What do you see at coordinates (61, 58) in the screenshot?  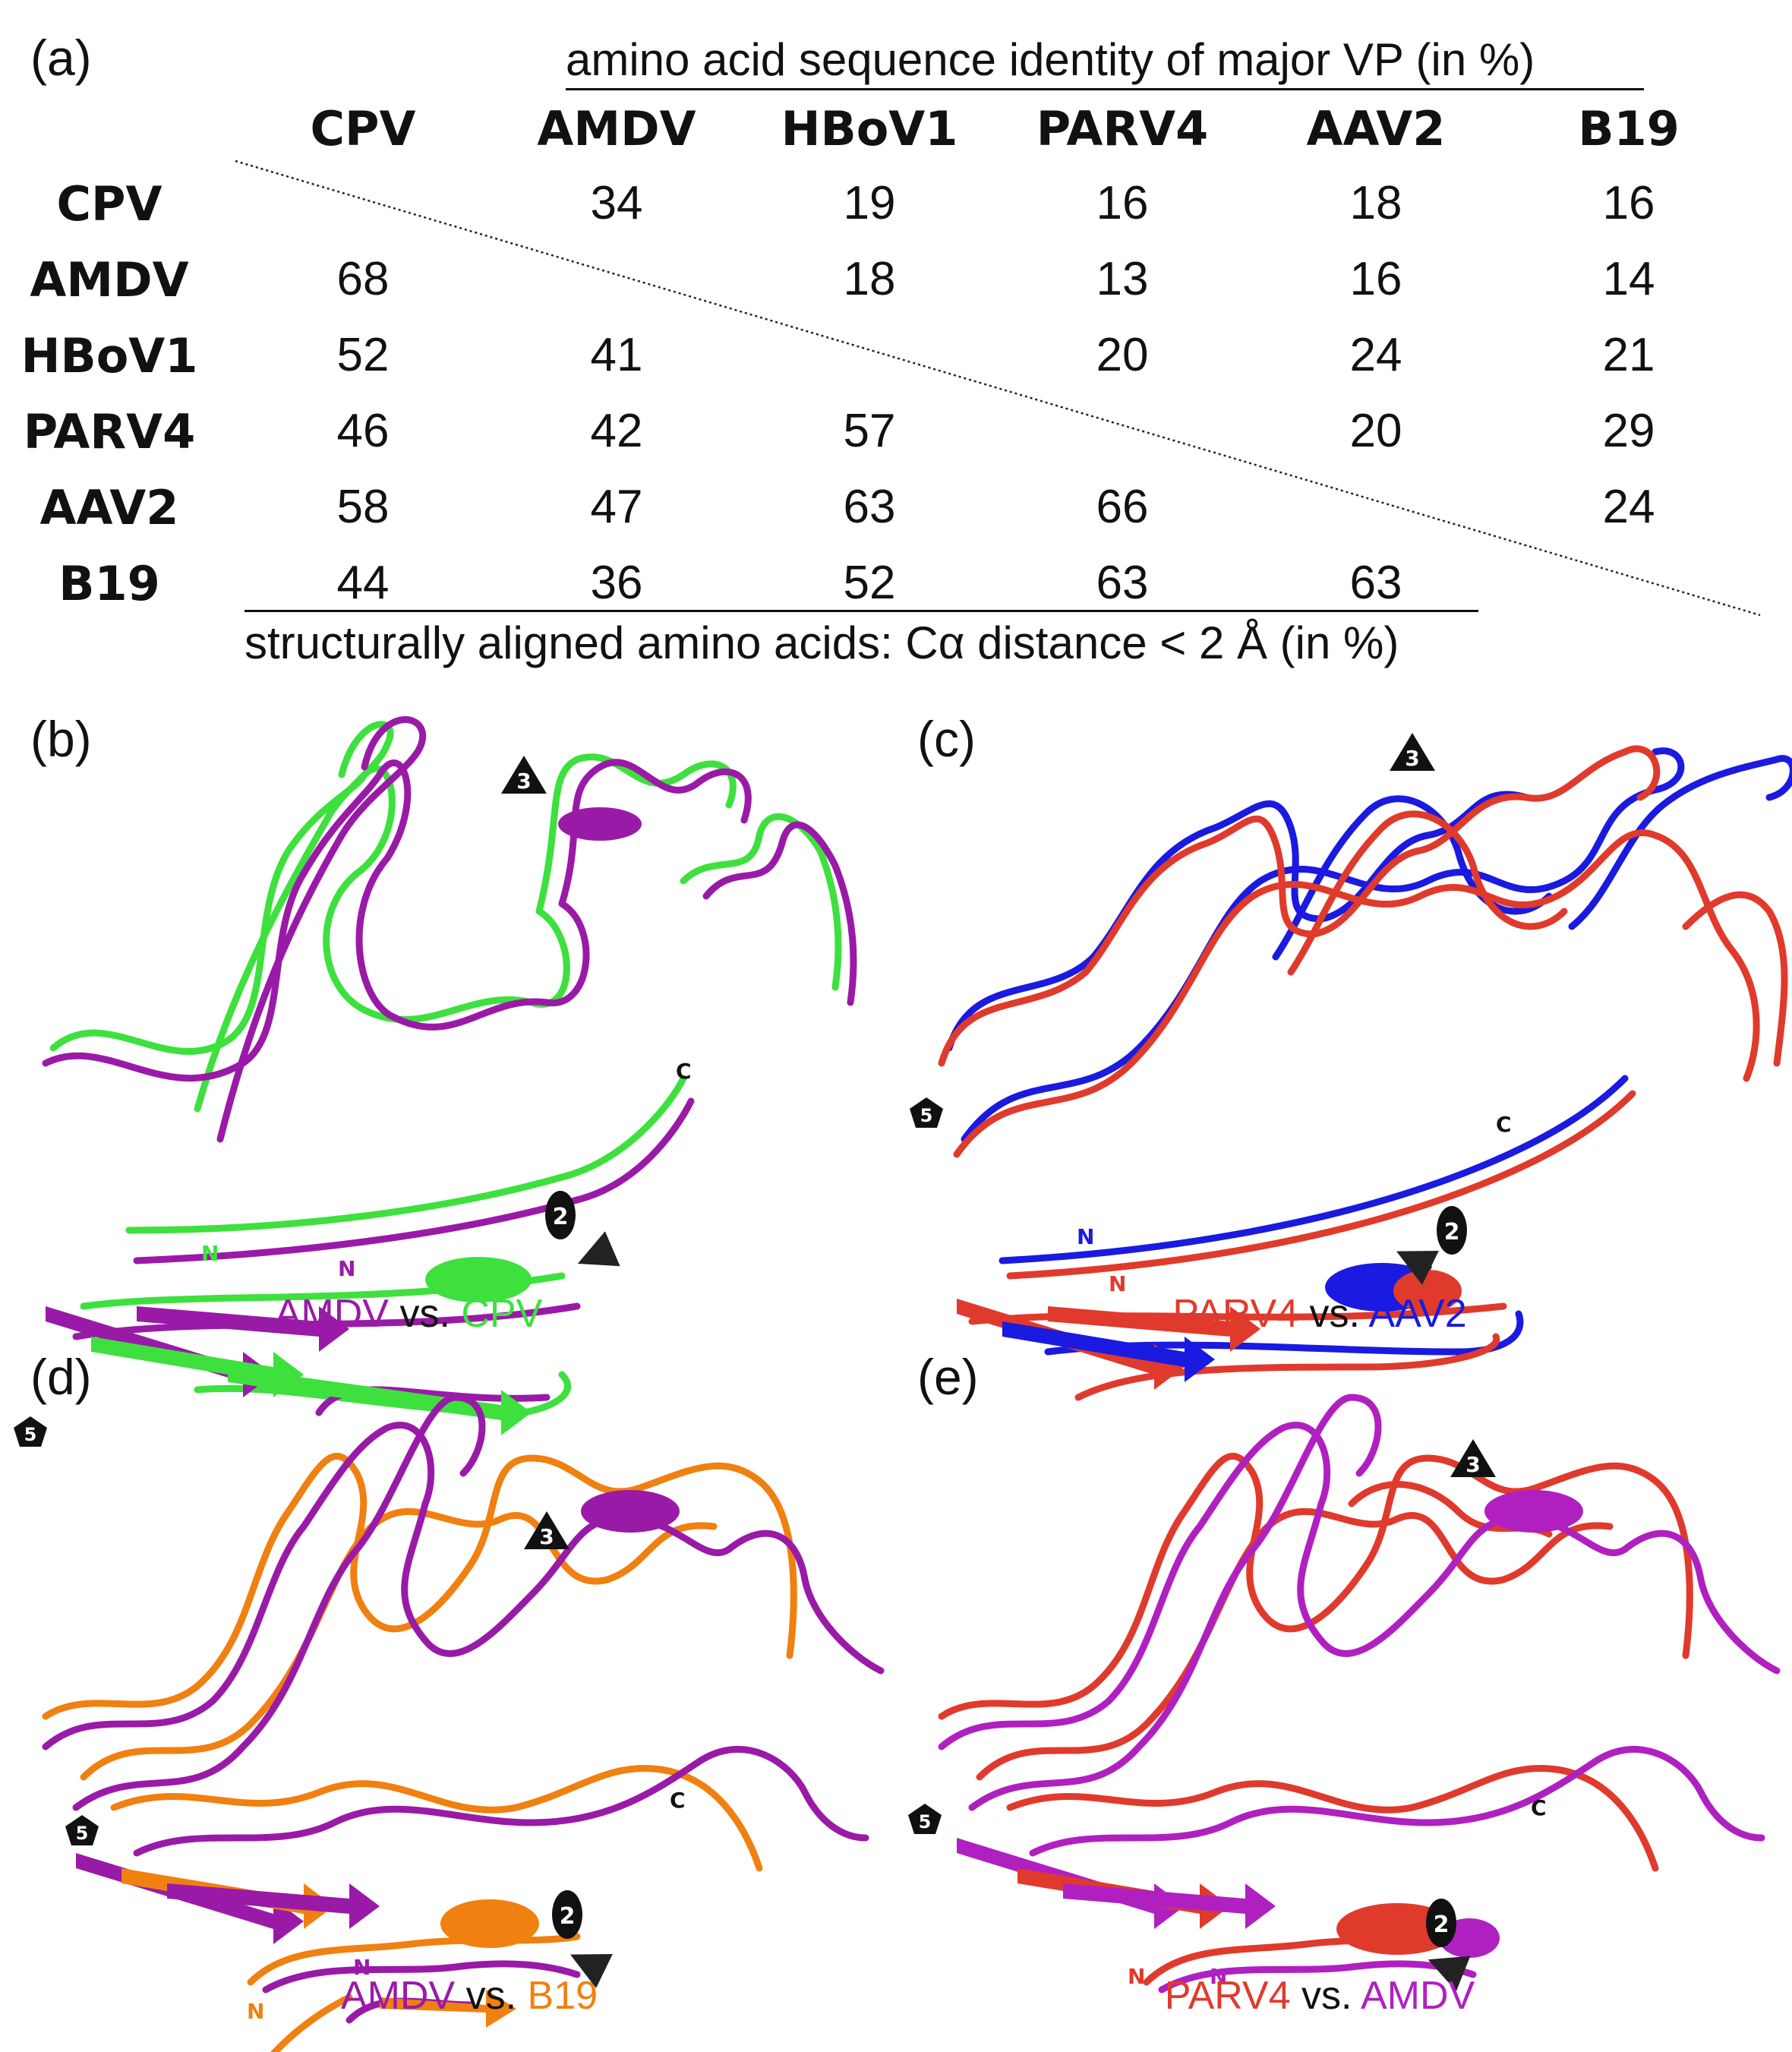 I see `panel-a-label: (a)` at bounding box center [61, 58].